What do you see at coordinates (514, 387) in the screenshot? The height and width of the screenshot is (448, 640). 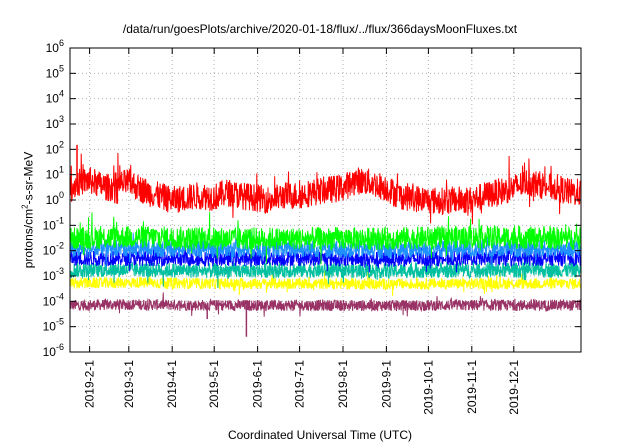 I see `x-tick-label: 2019-12-1` at bounding box center [514, 387].